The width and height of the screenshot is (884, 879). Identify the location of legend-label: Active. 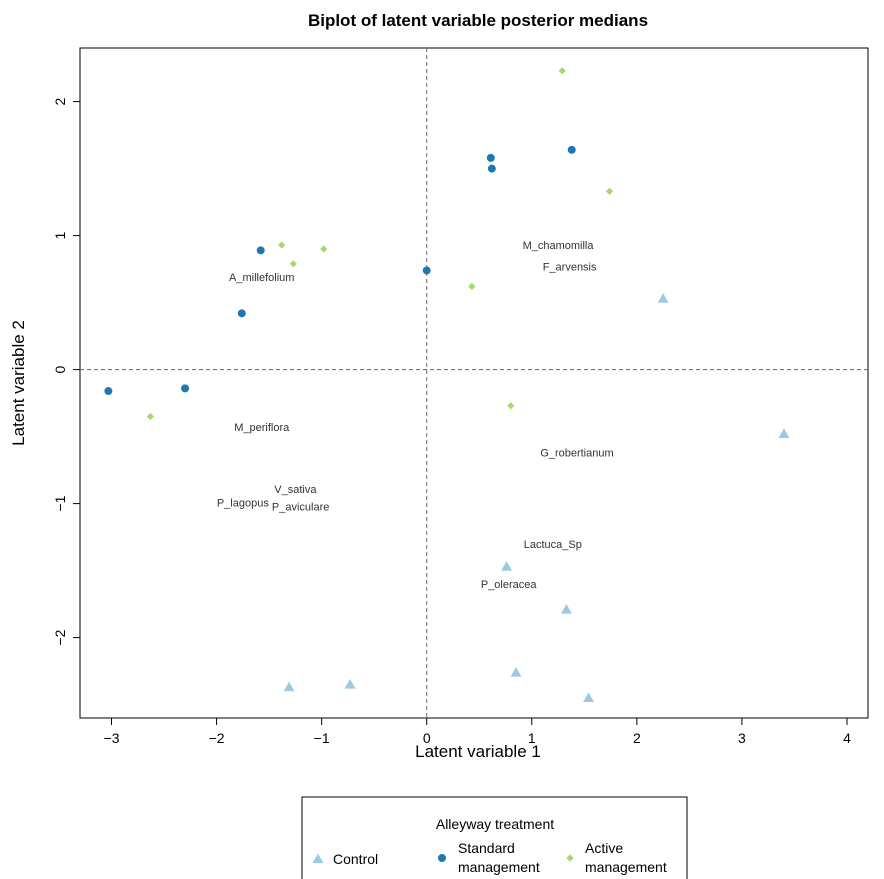
(604, 848).